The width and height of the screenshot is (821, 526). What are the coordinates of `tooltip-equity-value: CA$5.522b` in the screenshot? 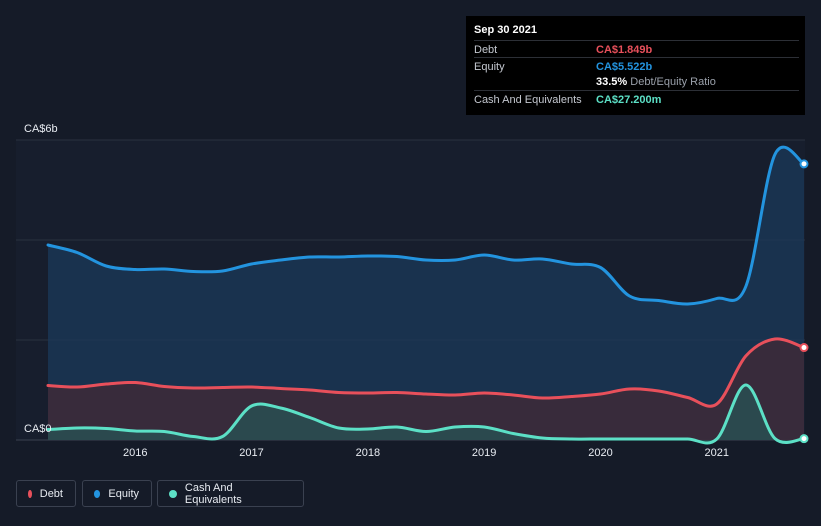 It's located at (624, 67).